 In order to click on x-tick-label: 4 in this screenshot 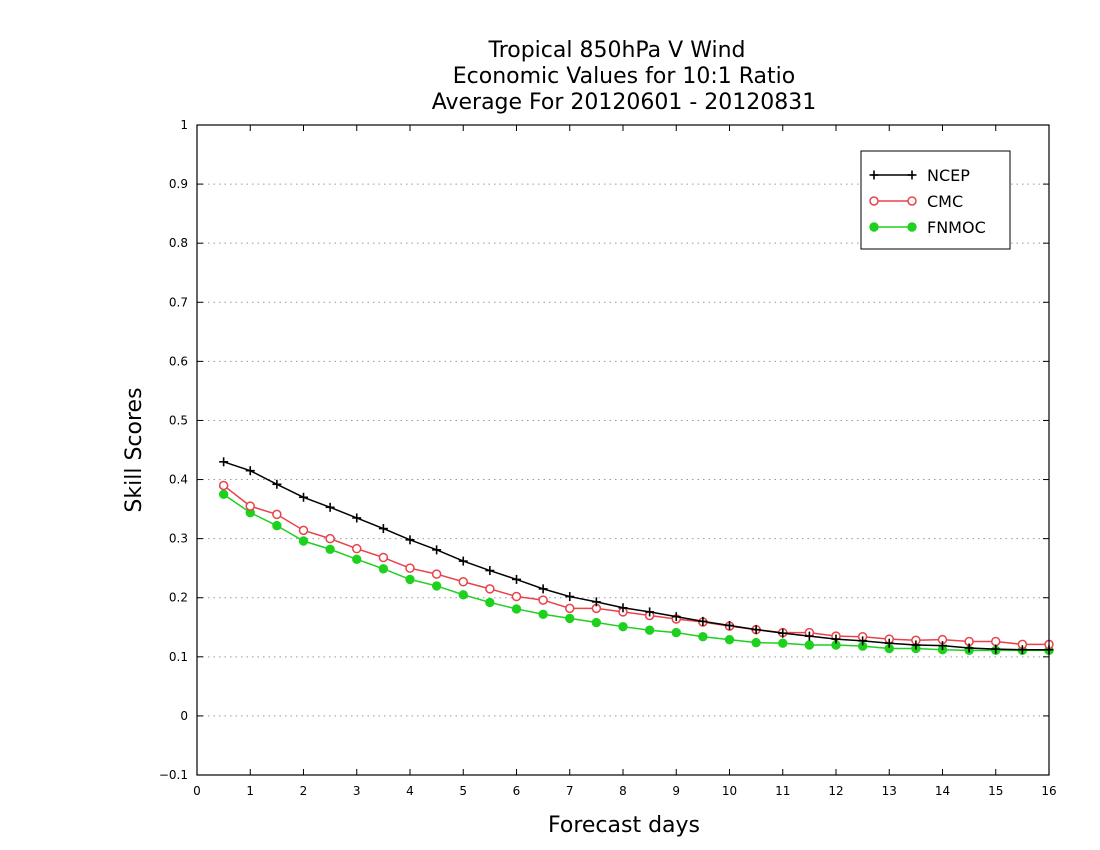, I will do `click(410, 791)`.